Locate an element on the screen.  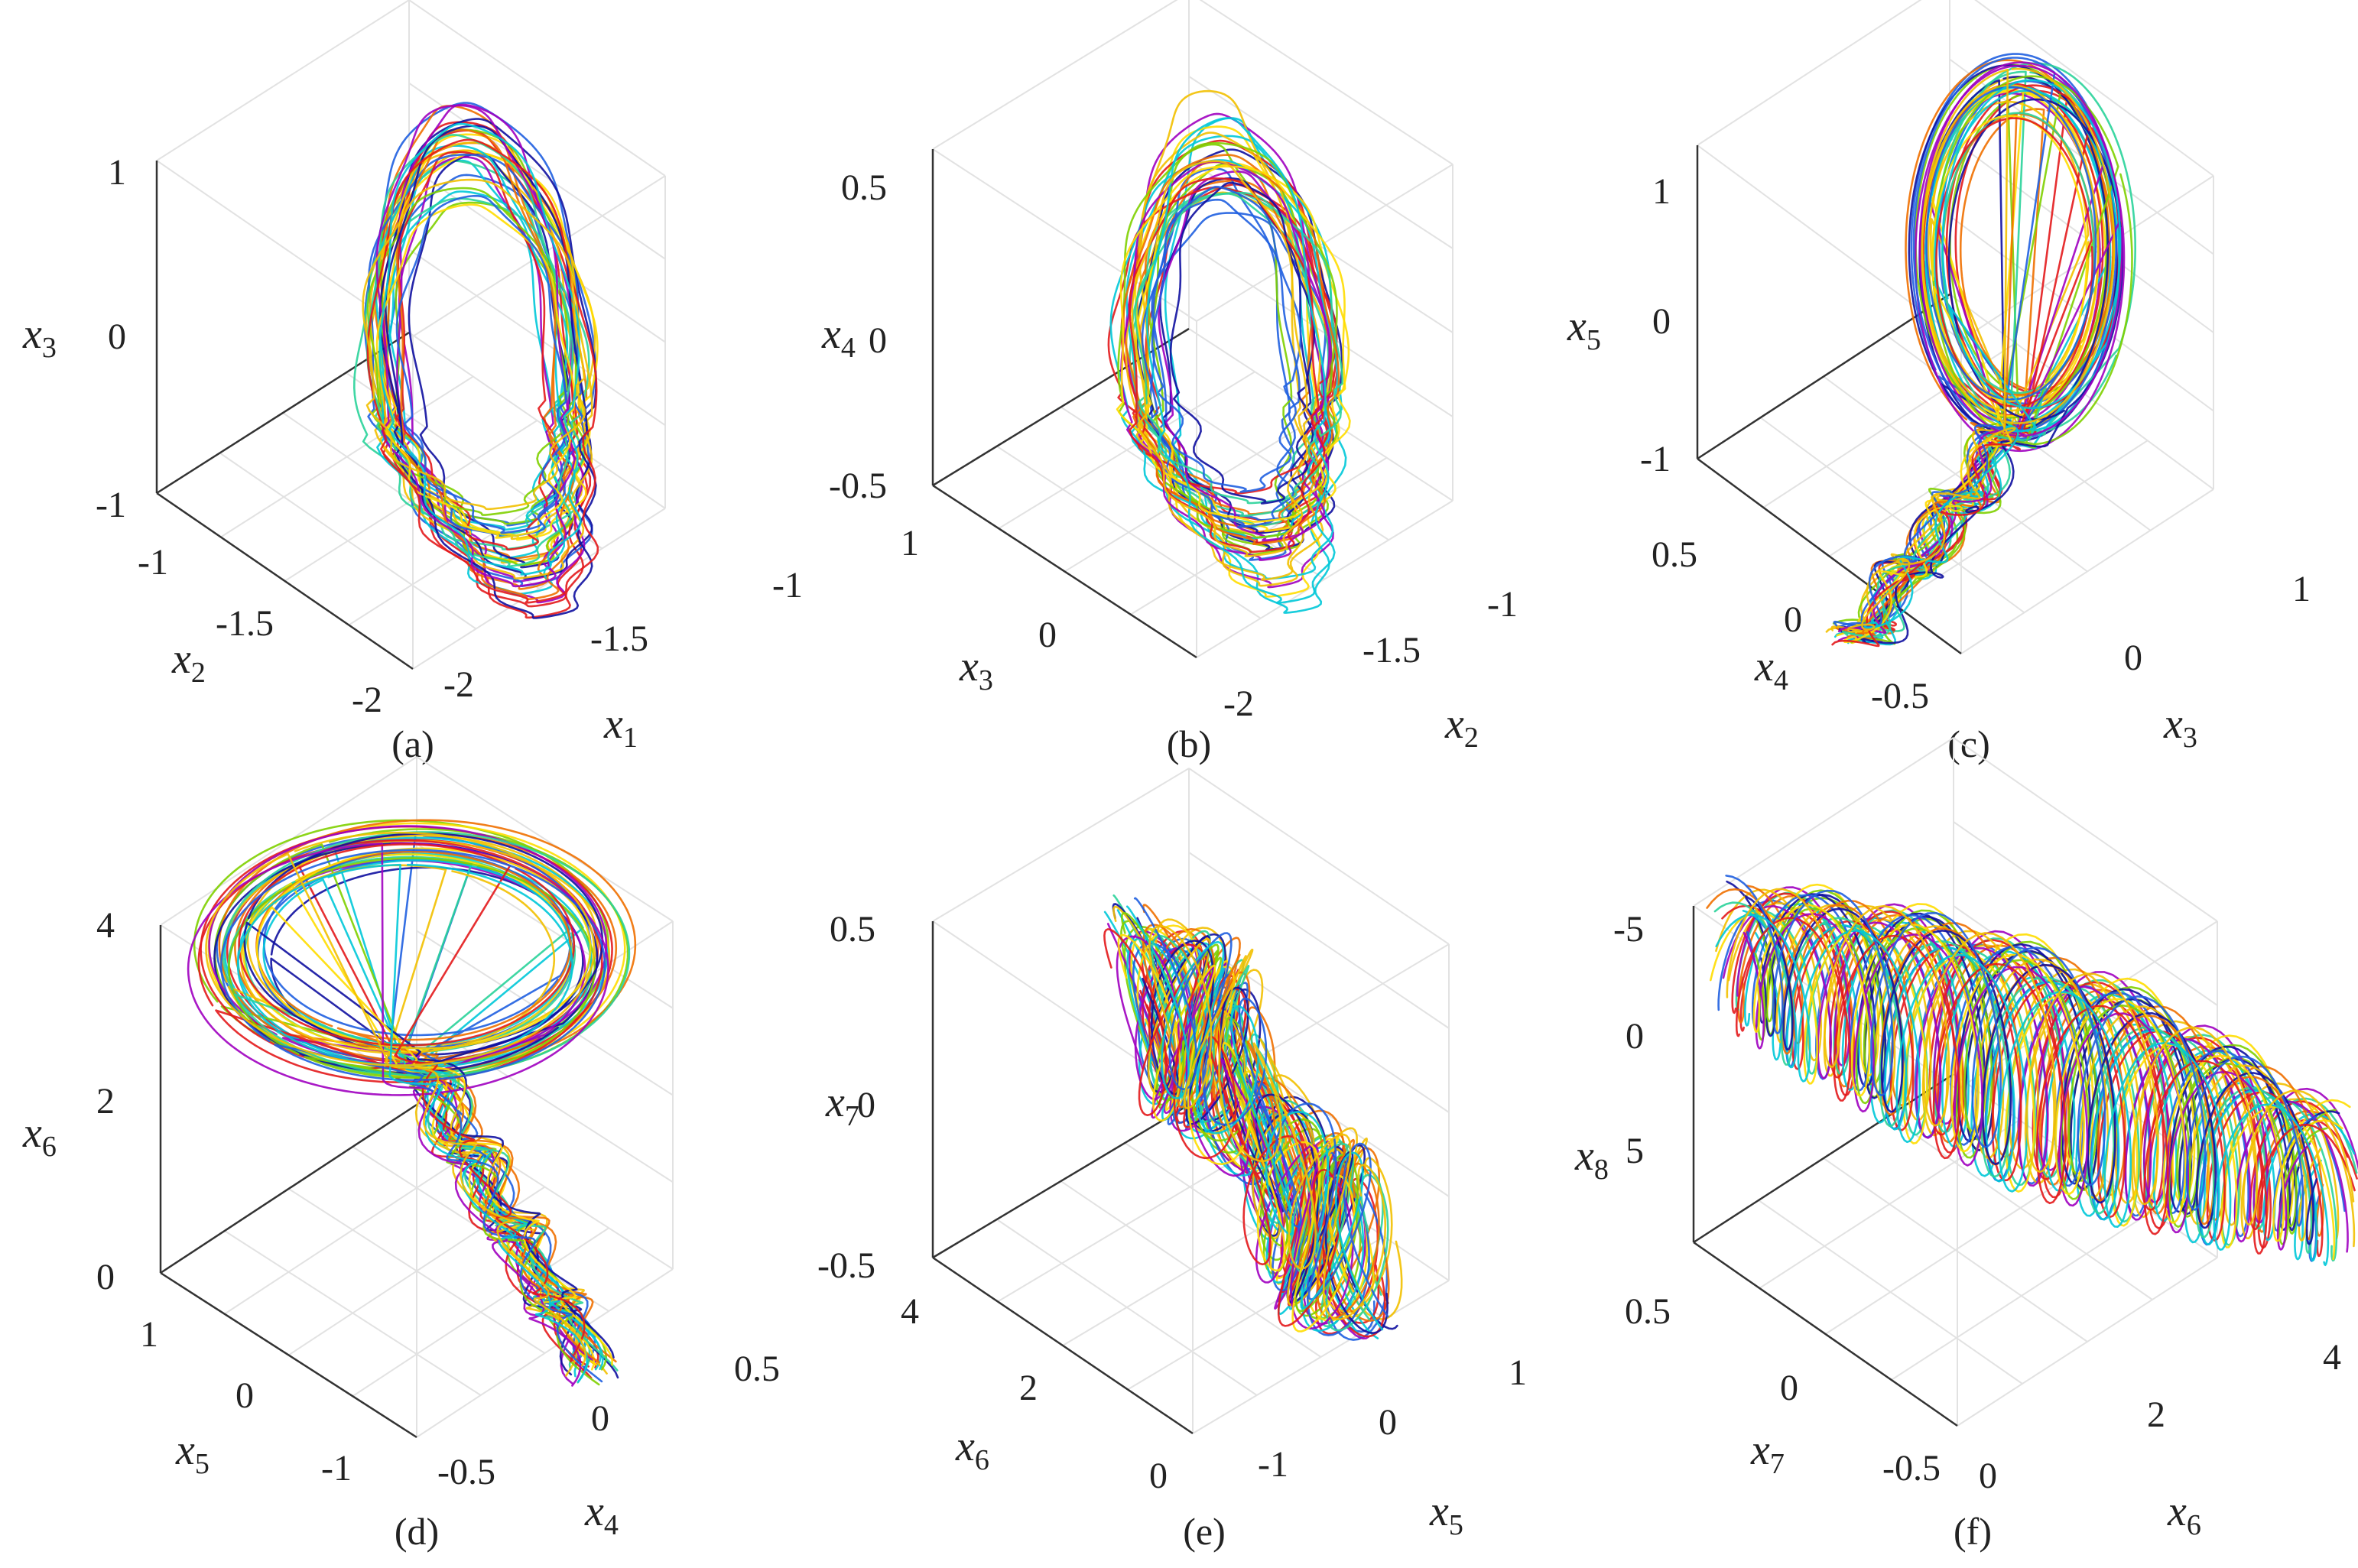
y-tick-label: -0.5 is located at coordinates (1900, 696).